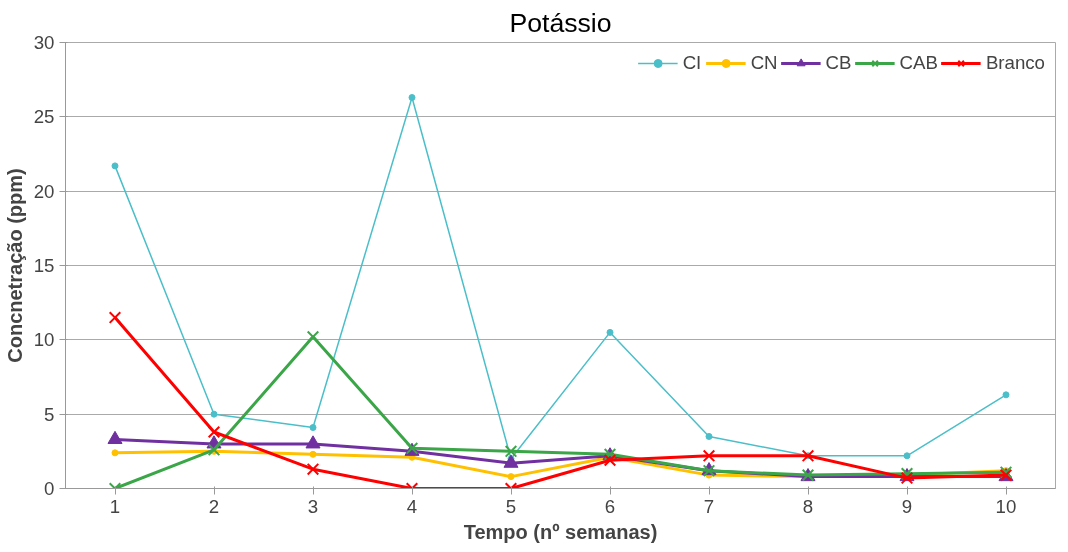 This screenshot has height=552, width=1068. What do you see at coordinates (709, 506) in the screenshot?
I see `x-tick-label: 7` at bounding box center [709, 506].